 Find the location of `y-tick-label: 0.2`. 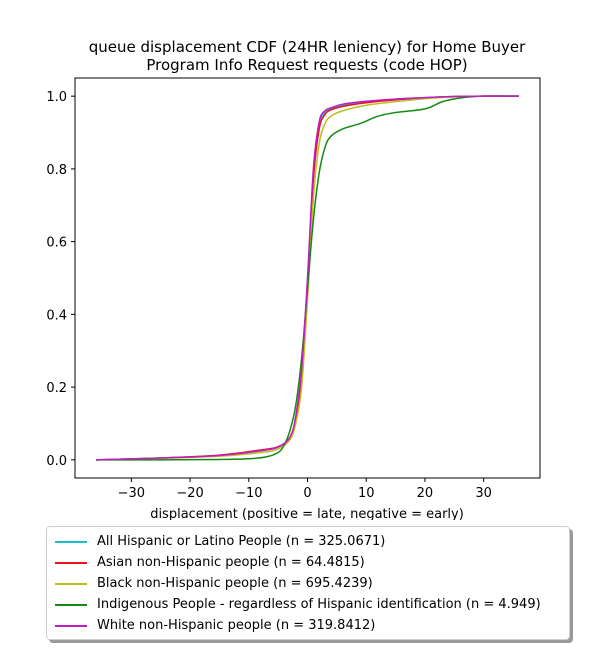

y-tick-label: 0.2 is located at coordinates (56, 388).